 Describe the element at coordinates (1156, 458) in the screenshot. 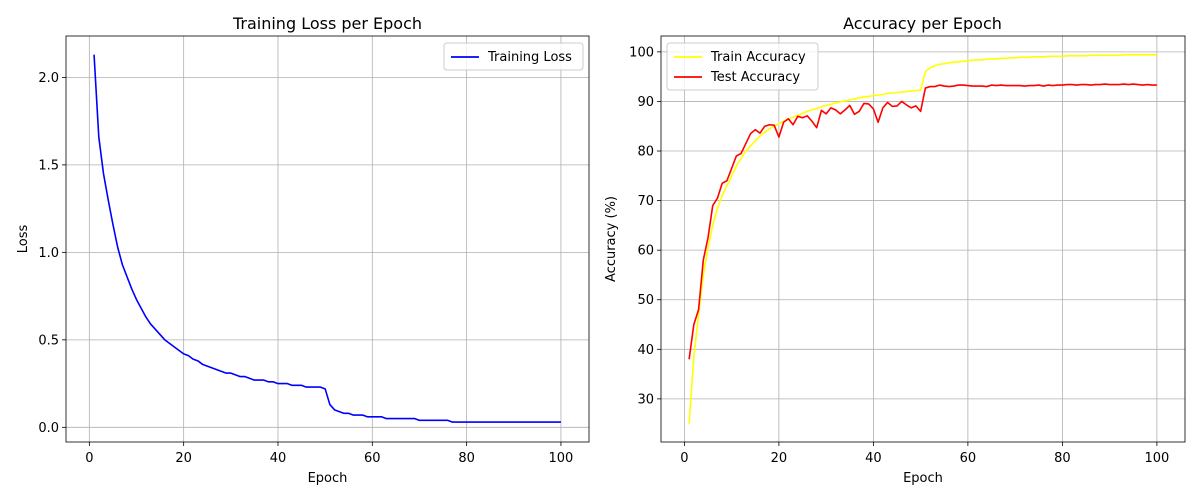

I see `accuracy-x-tick-label: 100` at that location.